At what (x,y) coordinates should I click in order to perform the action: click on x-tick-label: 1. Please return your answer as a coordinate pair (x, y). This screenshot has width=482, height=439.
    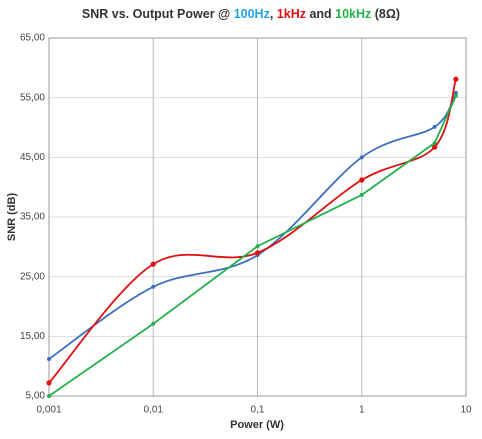
    Looking at the image, I should click on (362, 410).